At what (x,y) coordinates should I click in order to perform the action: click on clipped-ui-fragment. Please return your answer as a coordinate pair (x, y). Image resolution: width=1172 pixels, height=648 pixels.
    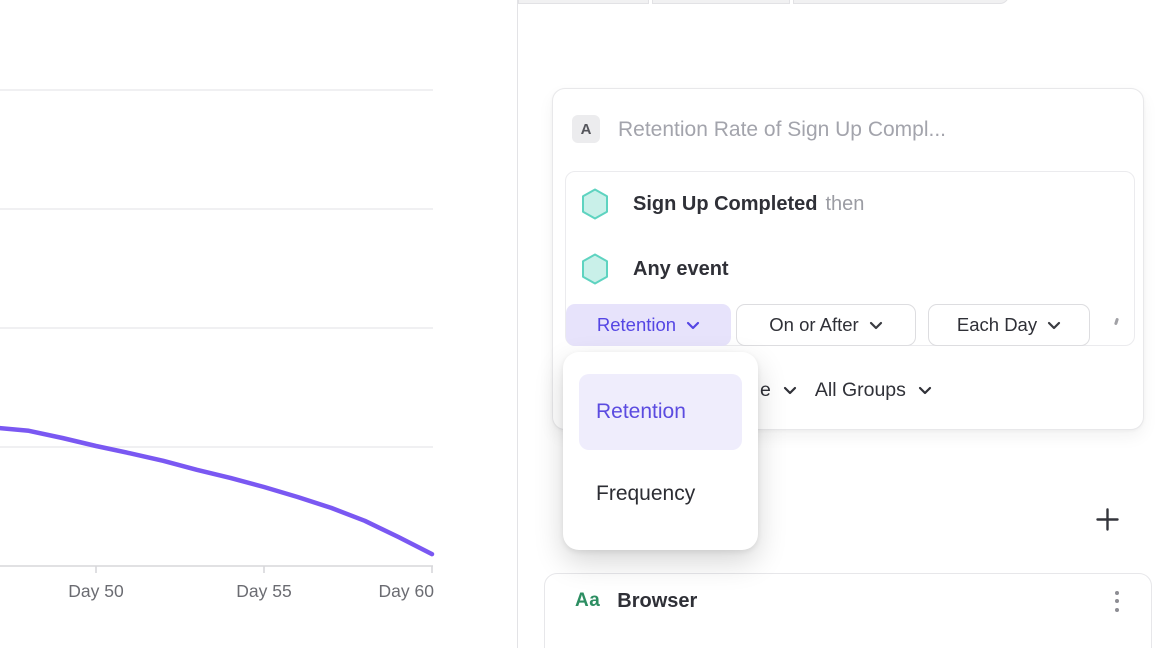
    Looking at the image, I should click on (1116, 321).